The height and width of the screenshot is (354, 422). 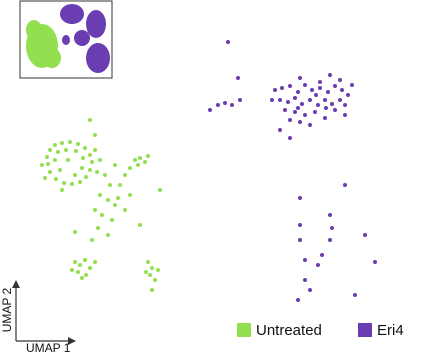 What do you see at coordinates (48, 347) in the screenshot?
I see `x-axis-label: UMAP 1` at bounding box center [48, 347].